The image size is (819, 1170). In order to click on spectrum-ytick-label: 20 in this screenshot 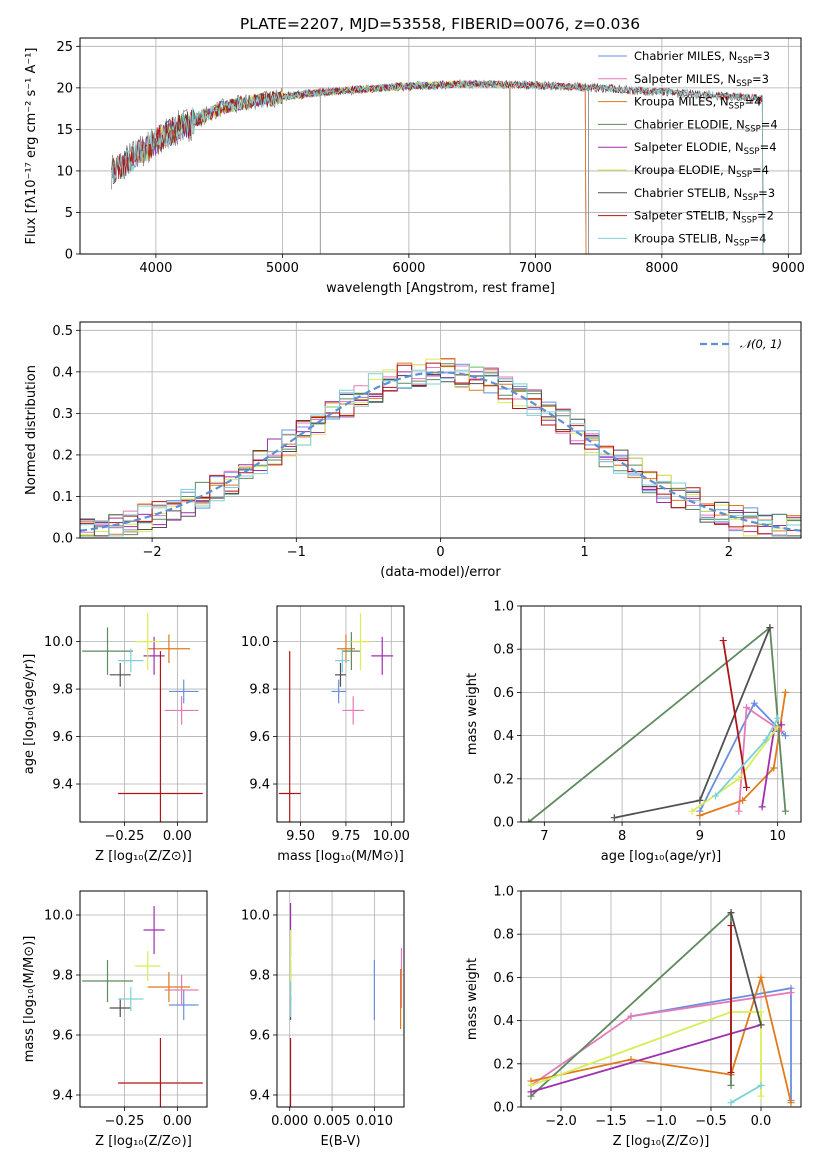, I will do `click(64, 88)`.